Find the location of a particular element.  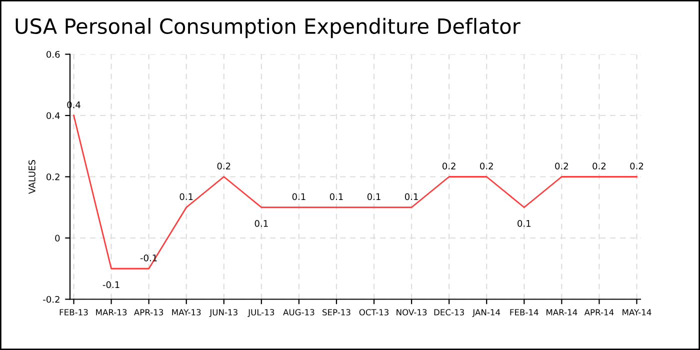

x-tick-label: JUL-13 is located at coordinates (261, 313).